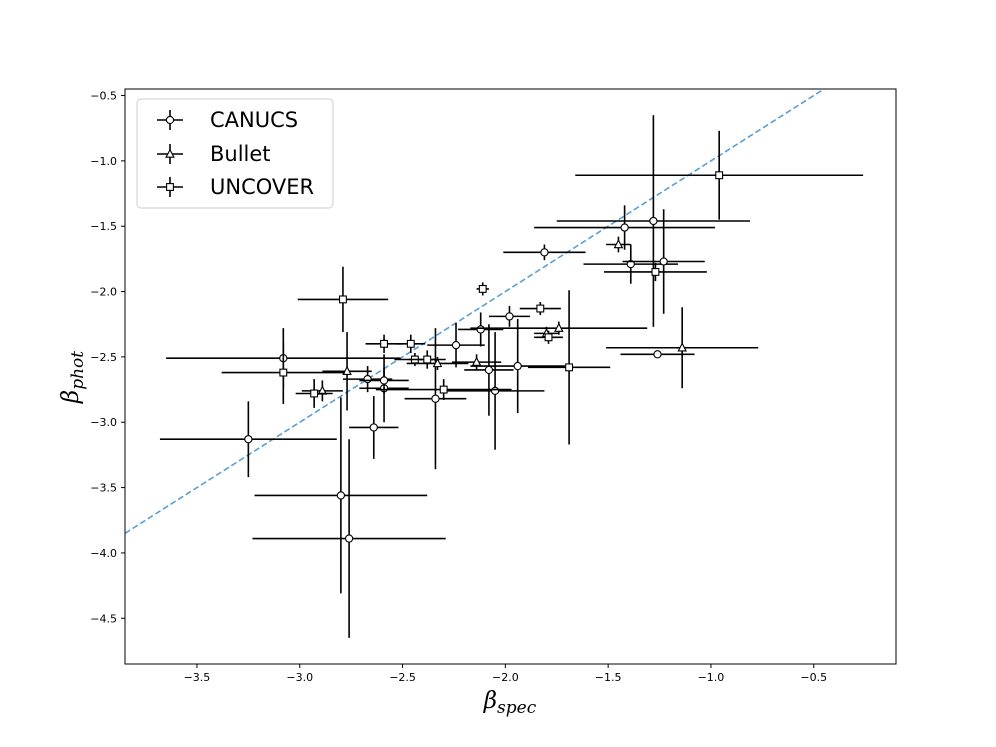 The image size is (996, 747). I want to click on legend: CANUCS Bullet UNCOVER, so click(235, 153).